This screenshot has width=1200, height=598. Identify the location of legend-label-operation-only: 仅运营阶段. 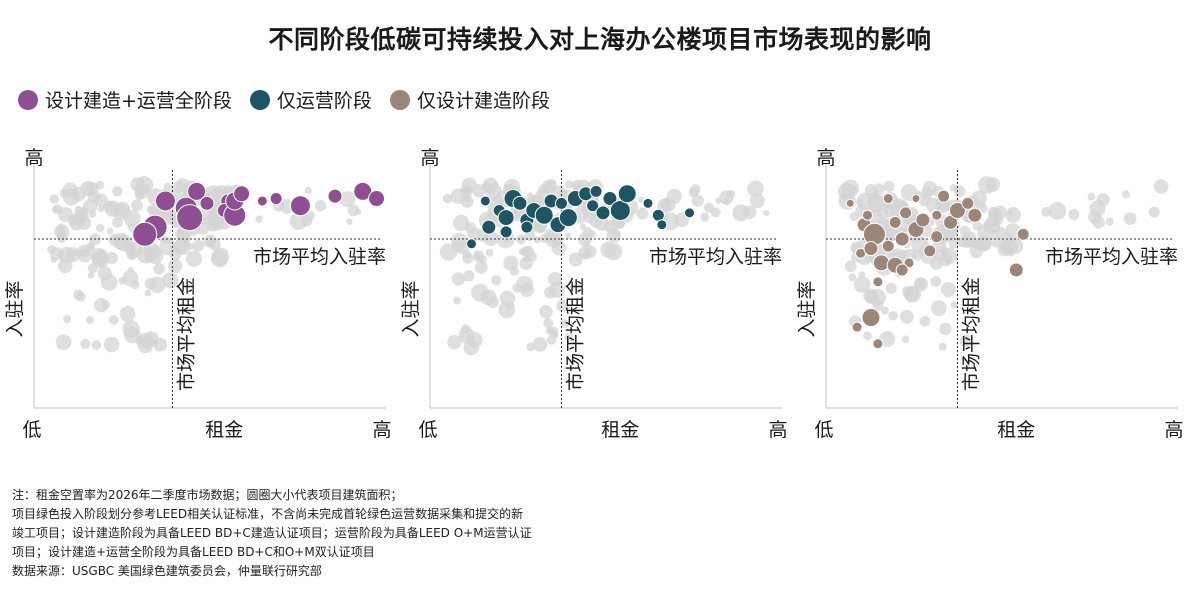
(324, 101).